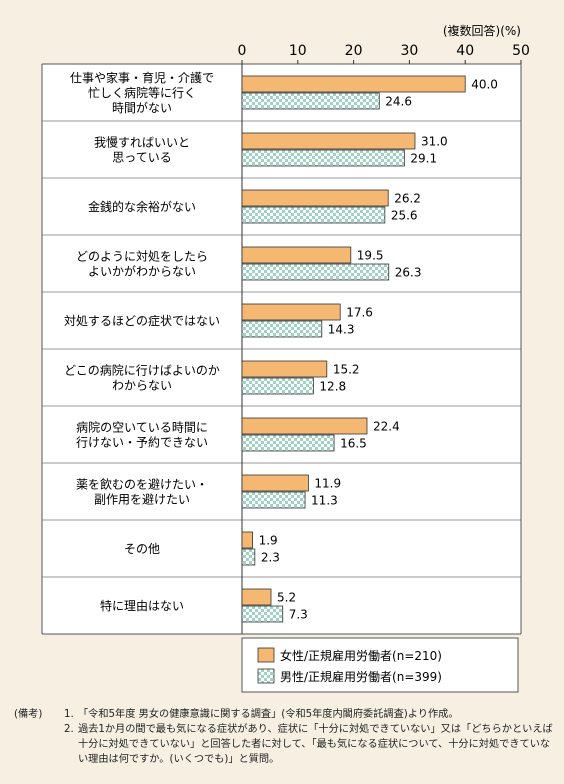 Image resolution: width=564 pixels, height=784 pixels. I want to click on legend-swatch-female, so click(266, 655).